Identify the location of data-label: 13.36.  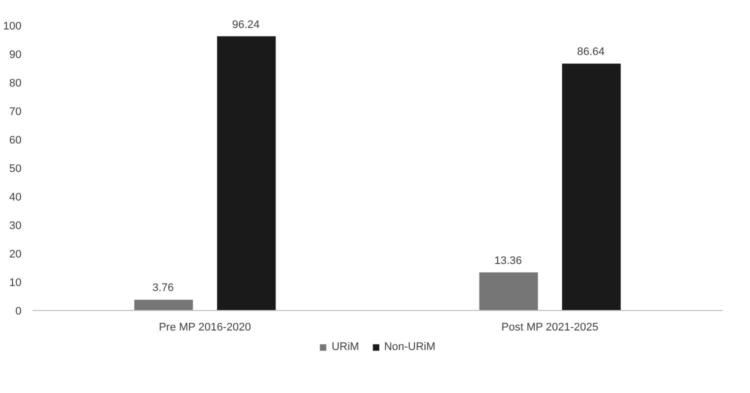
(508, 260).